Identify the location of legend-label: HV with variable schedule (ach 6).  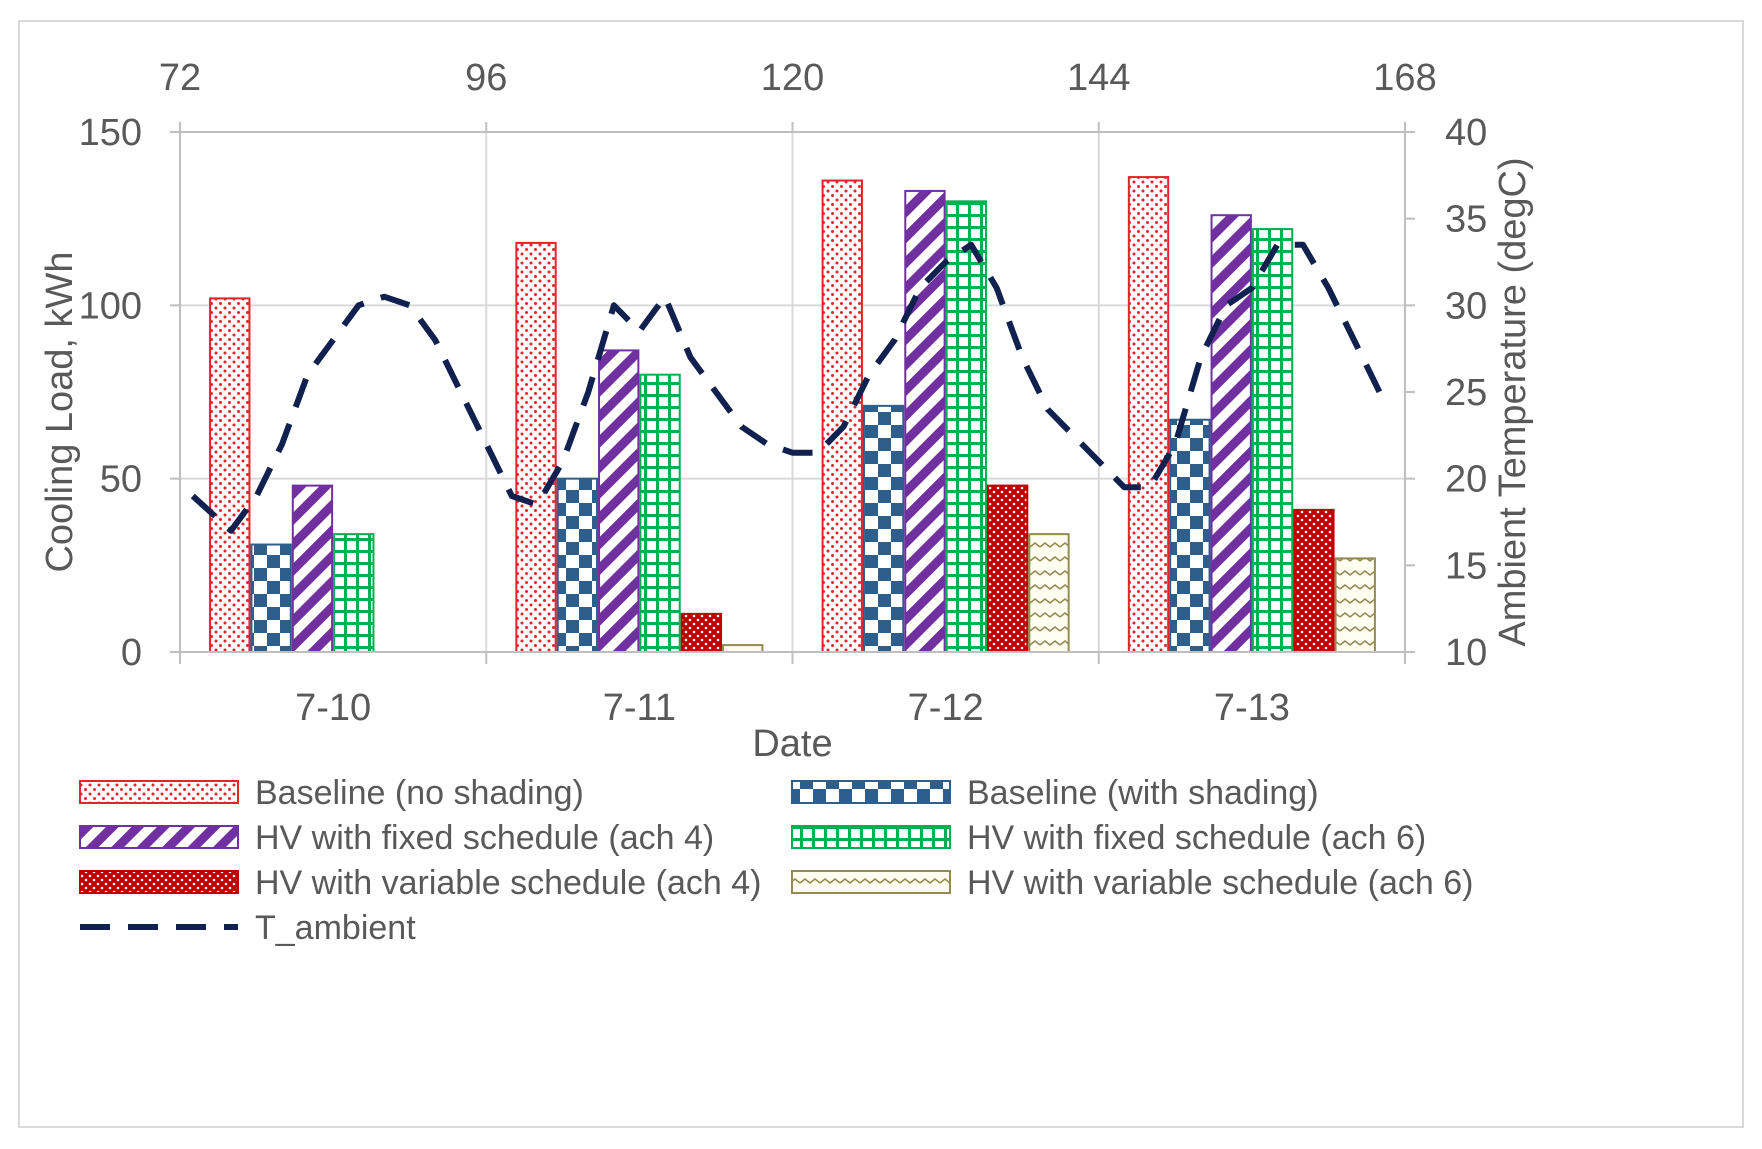
(1220, 883).